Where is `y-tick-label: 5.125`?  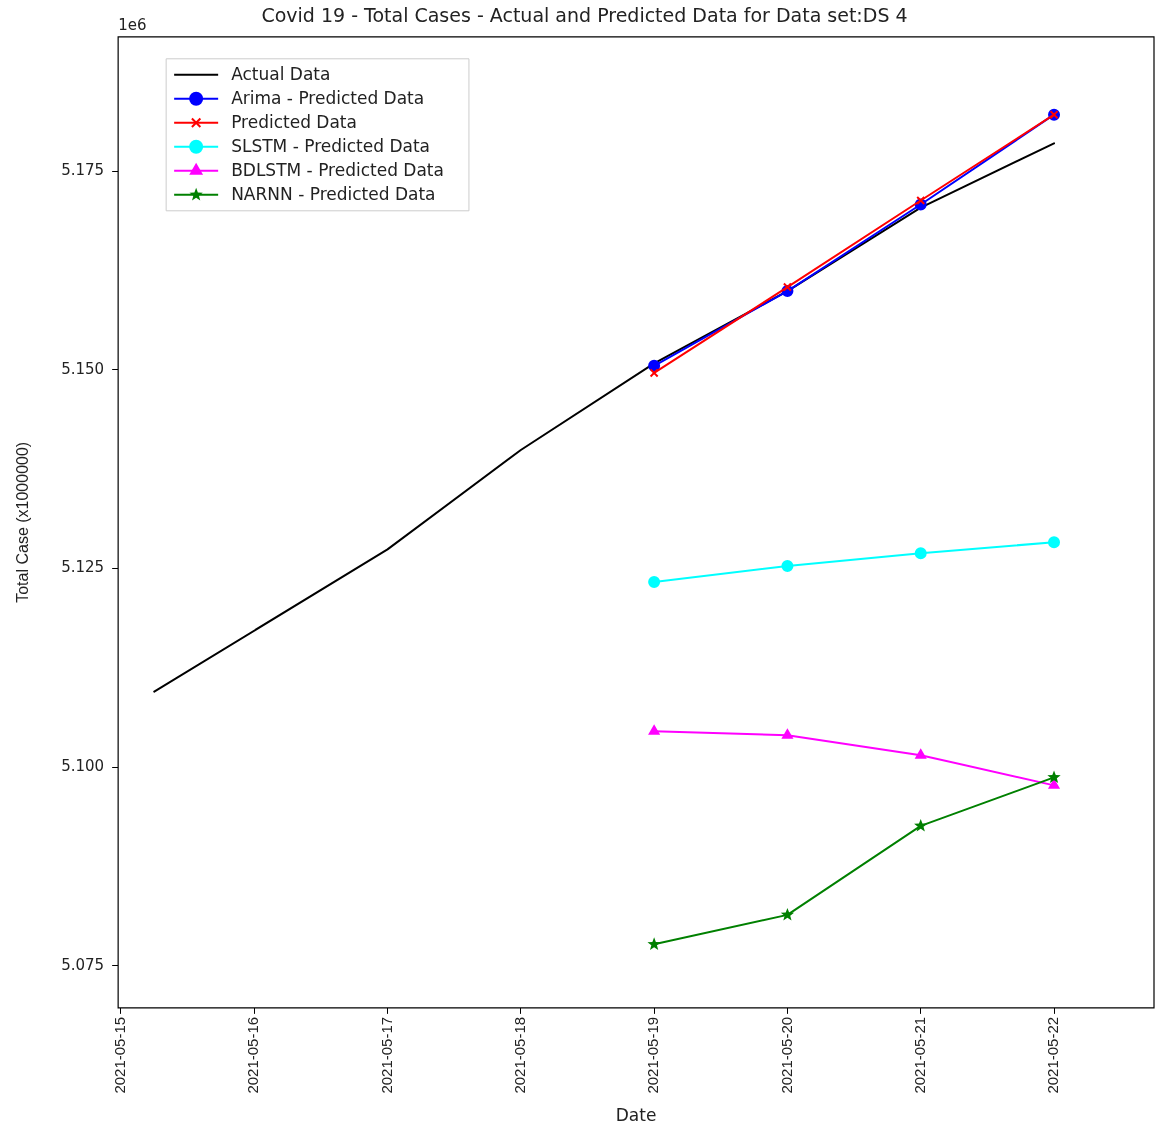
y-tick-label: 5.125 is located at coordinates (83, 567).